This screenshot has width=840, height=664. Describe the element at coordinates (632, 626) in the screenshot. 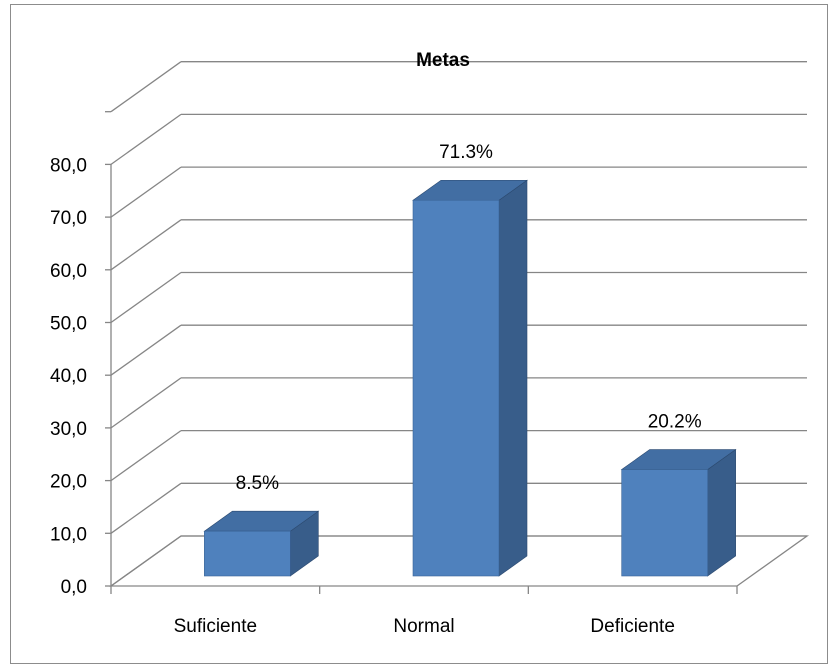

I see `category-label: Deficiente` at that location.